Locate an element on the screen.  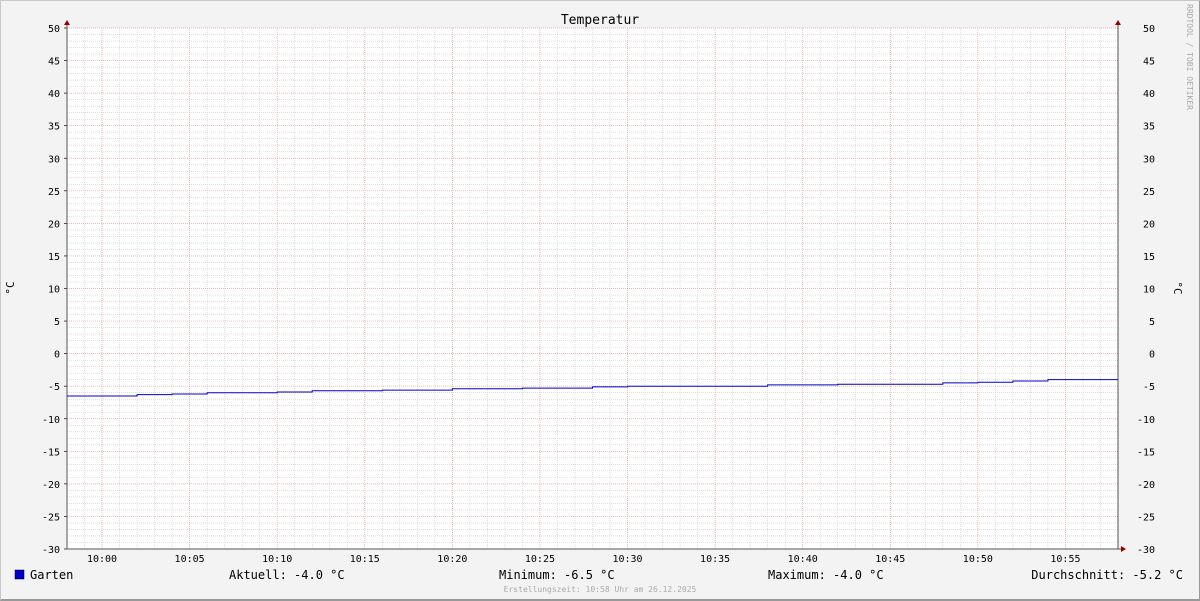
y-tick-label-left: -5 is located at coordinates (54, 387).